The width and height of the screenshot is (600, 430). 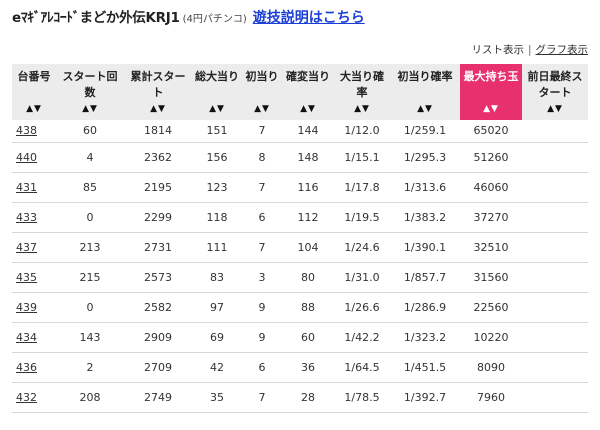 I want to click on cell-hit_prob: 1/12.0, so click(x=362, y=131).